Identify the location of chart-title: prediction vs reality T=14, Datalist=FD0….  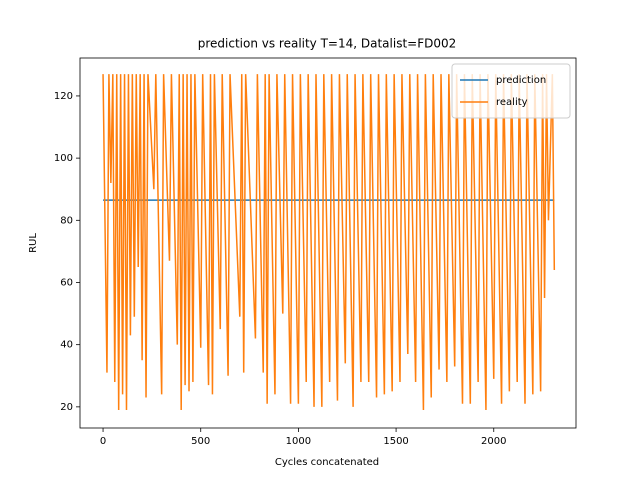
(327, 44).